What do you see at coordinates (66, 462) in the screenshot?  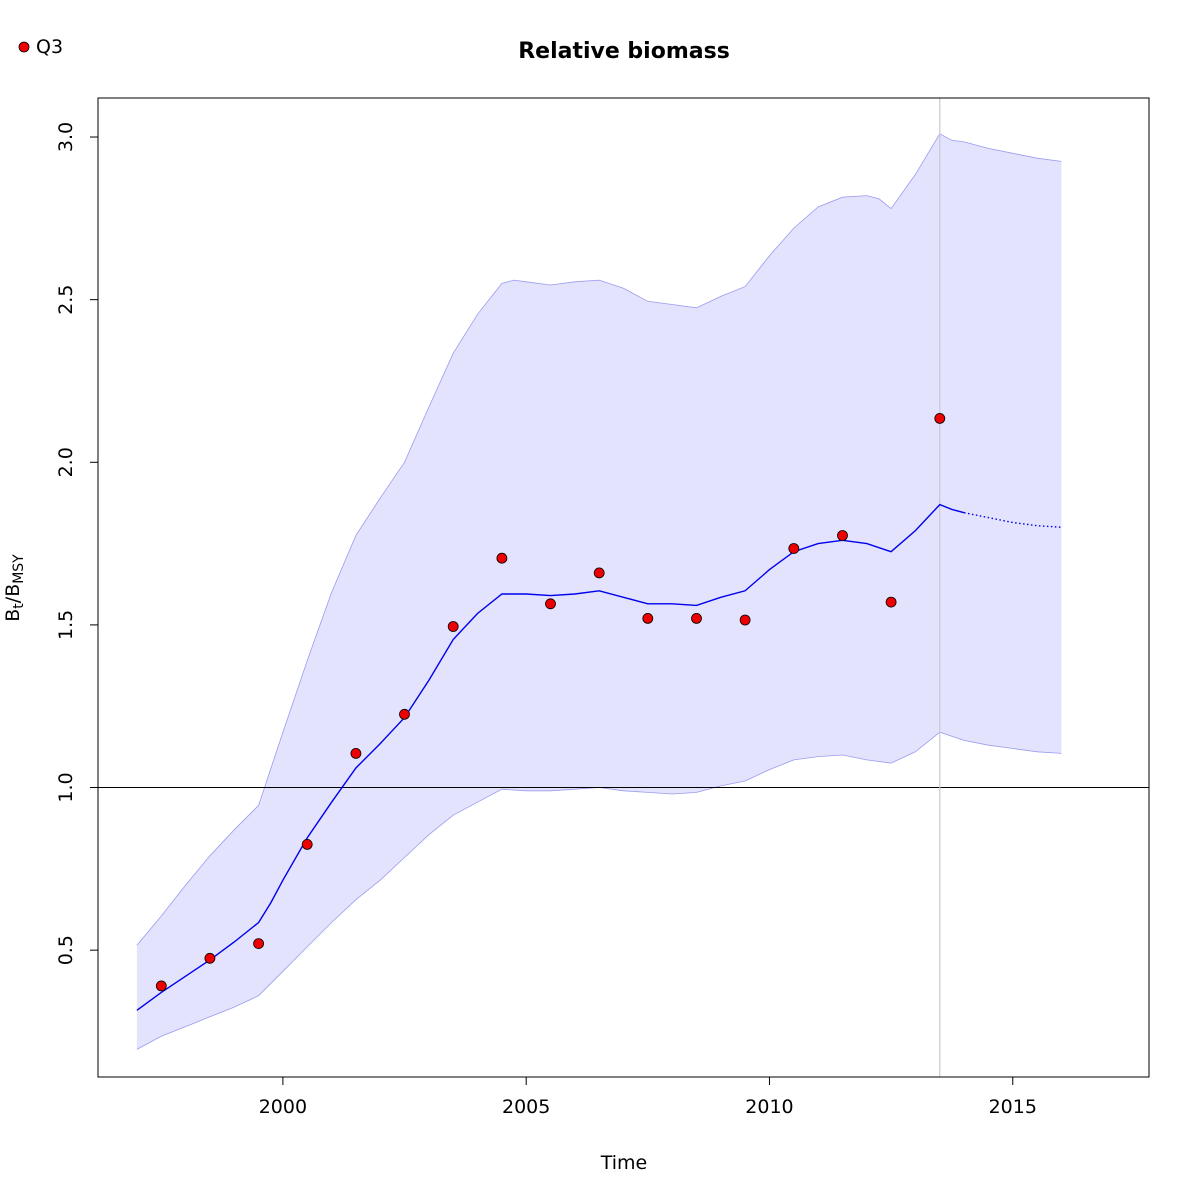 I see `y-tick-label-2.0: 2.0` at bounding box center [66, 462].